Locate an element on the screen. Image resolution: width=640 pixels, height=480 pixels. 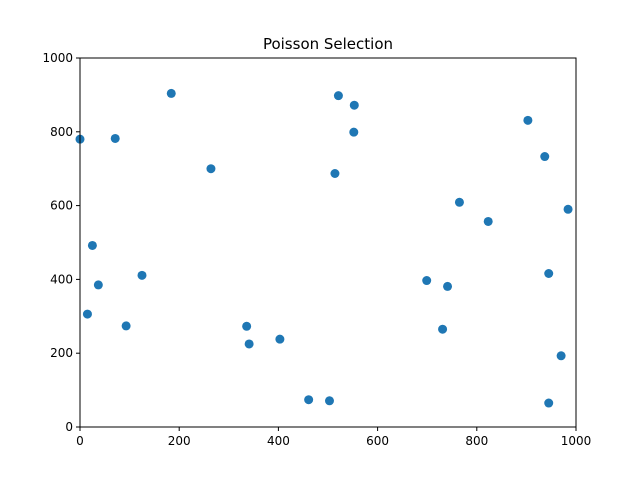
y-tick-label: 1000 is located at coordinates (57, 58).